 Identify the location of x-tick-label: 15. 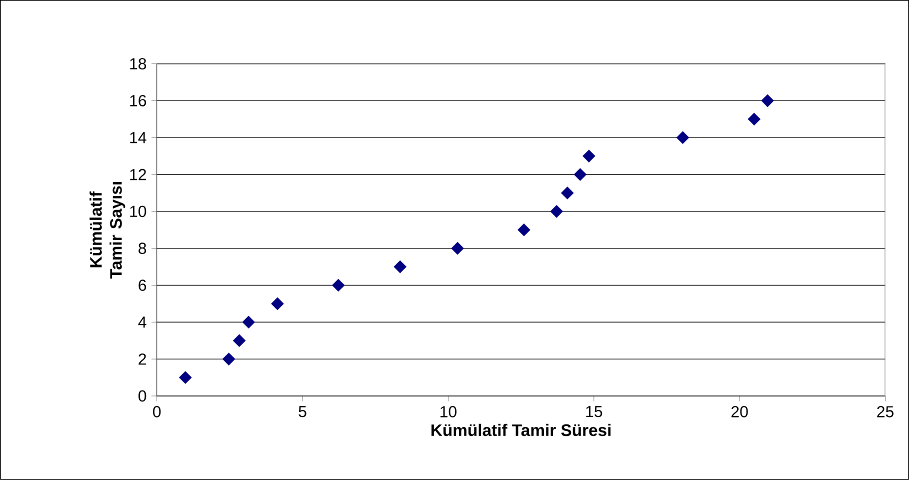
(594, 412).